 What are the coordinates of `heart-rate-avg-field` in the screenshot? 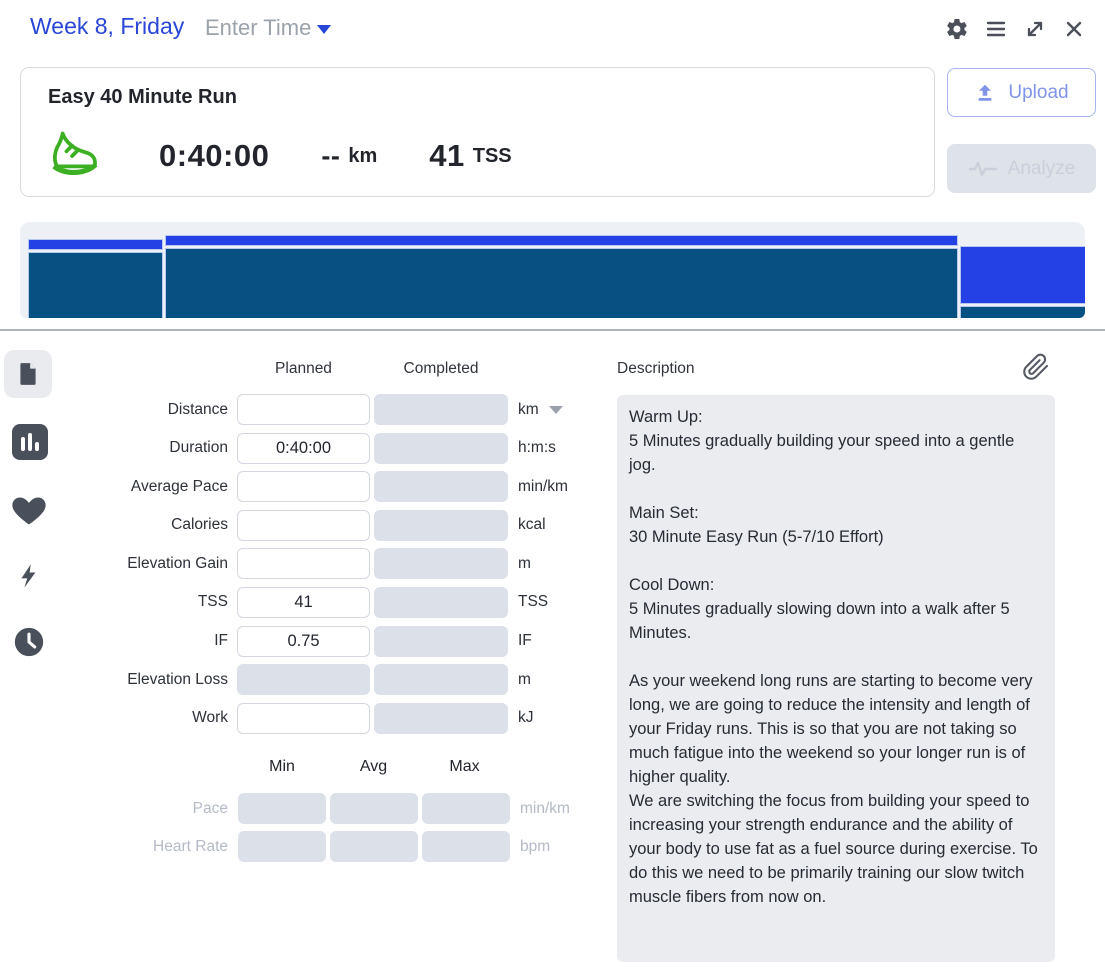 It's located at (374, 846).